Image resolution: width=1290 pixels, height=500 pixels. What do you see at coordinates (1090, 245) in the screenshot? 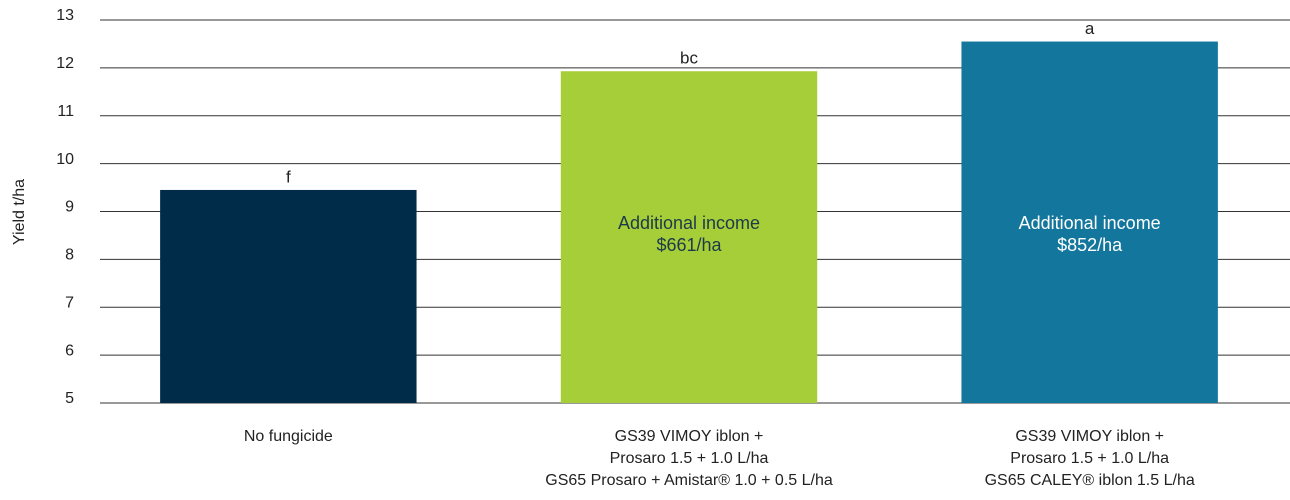
I see `bar-note: $852/ha` at bounding box center [1090, 245].